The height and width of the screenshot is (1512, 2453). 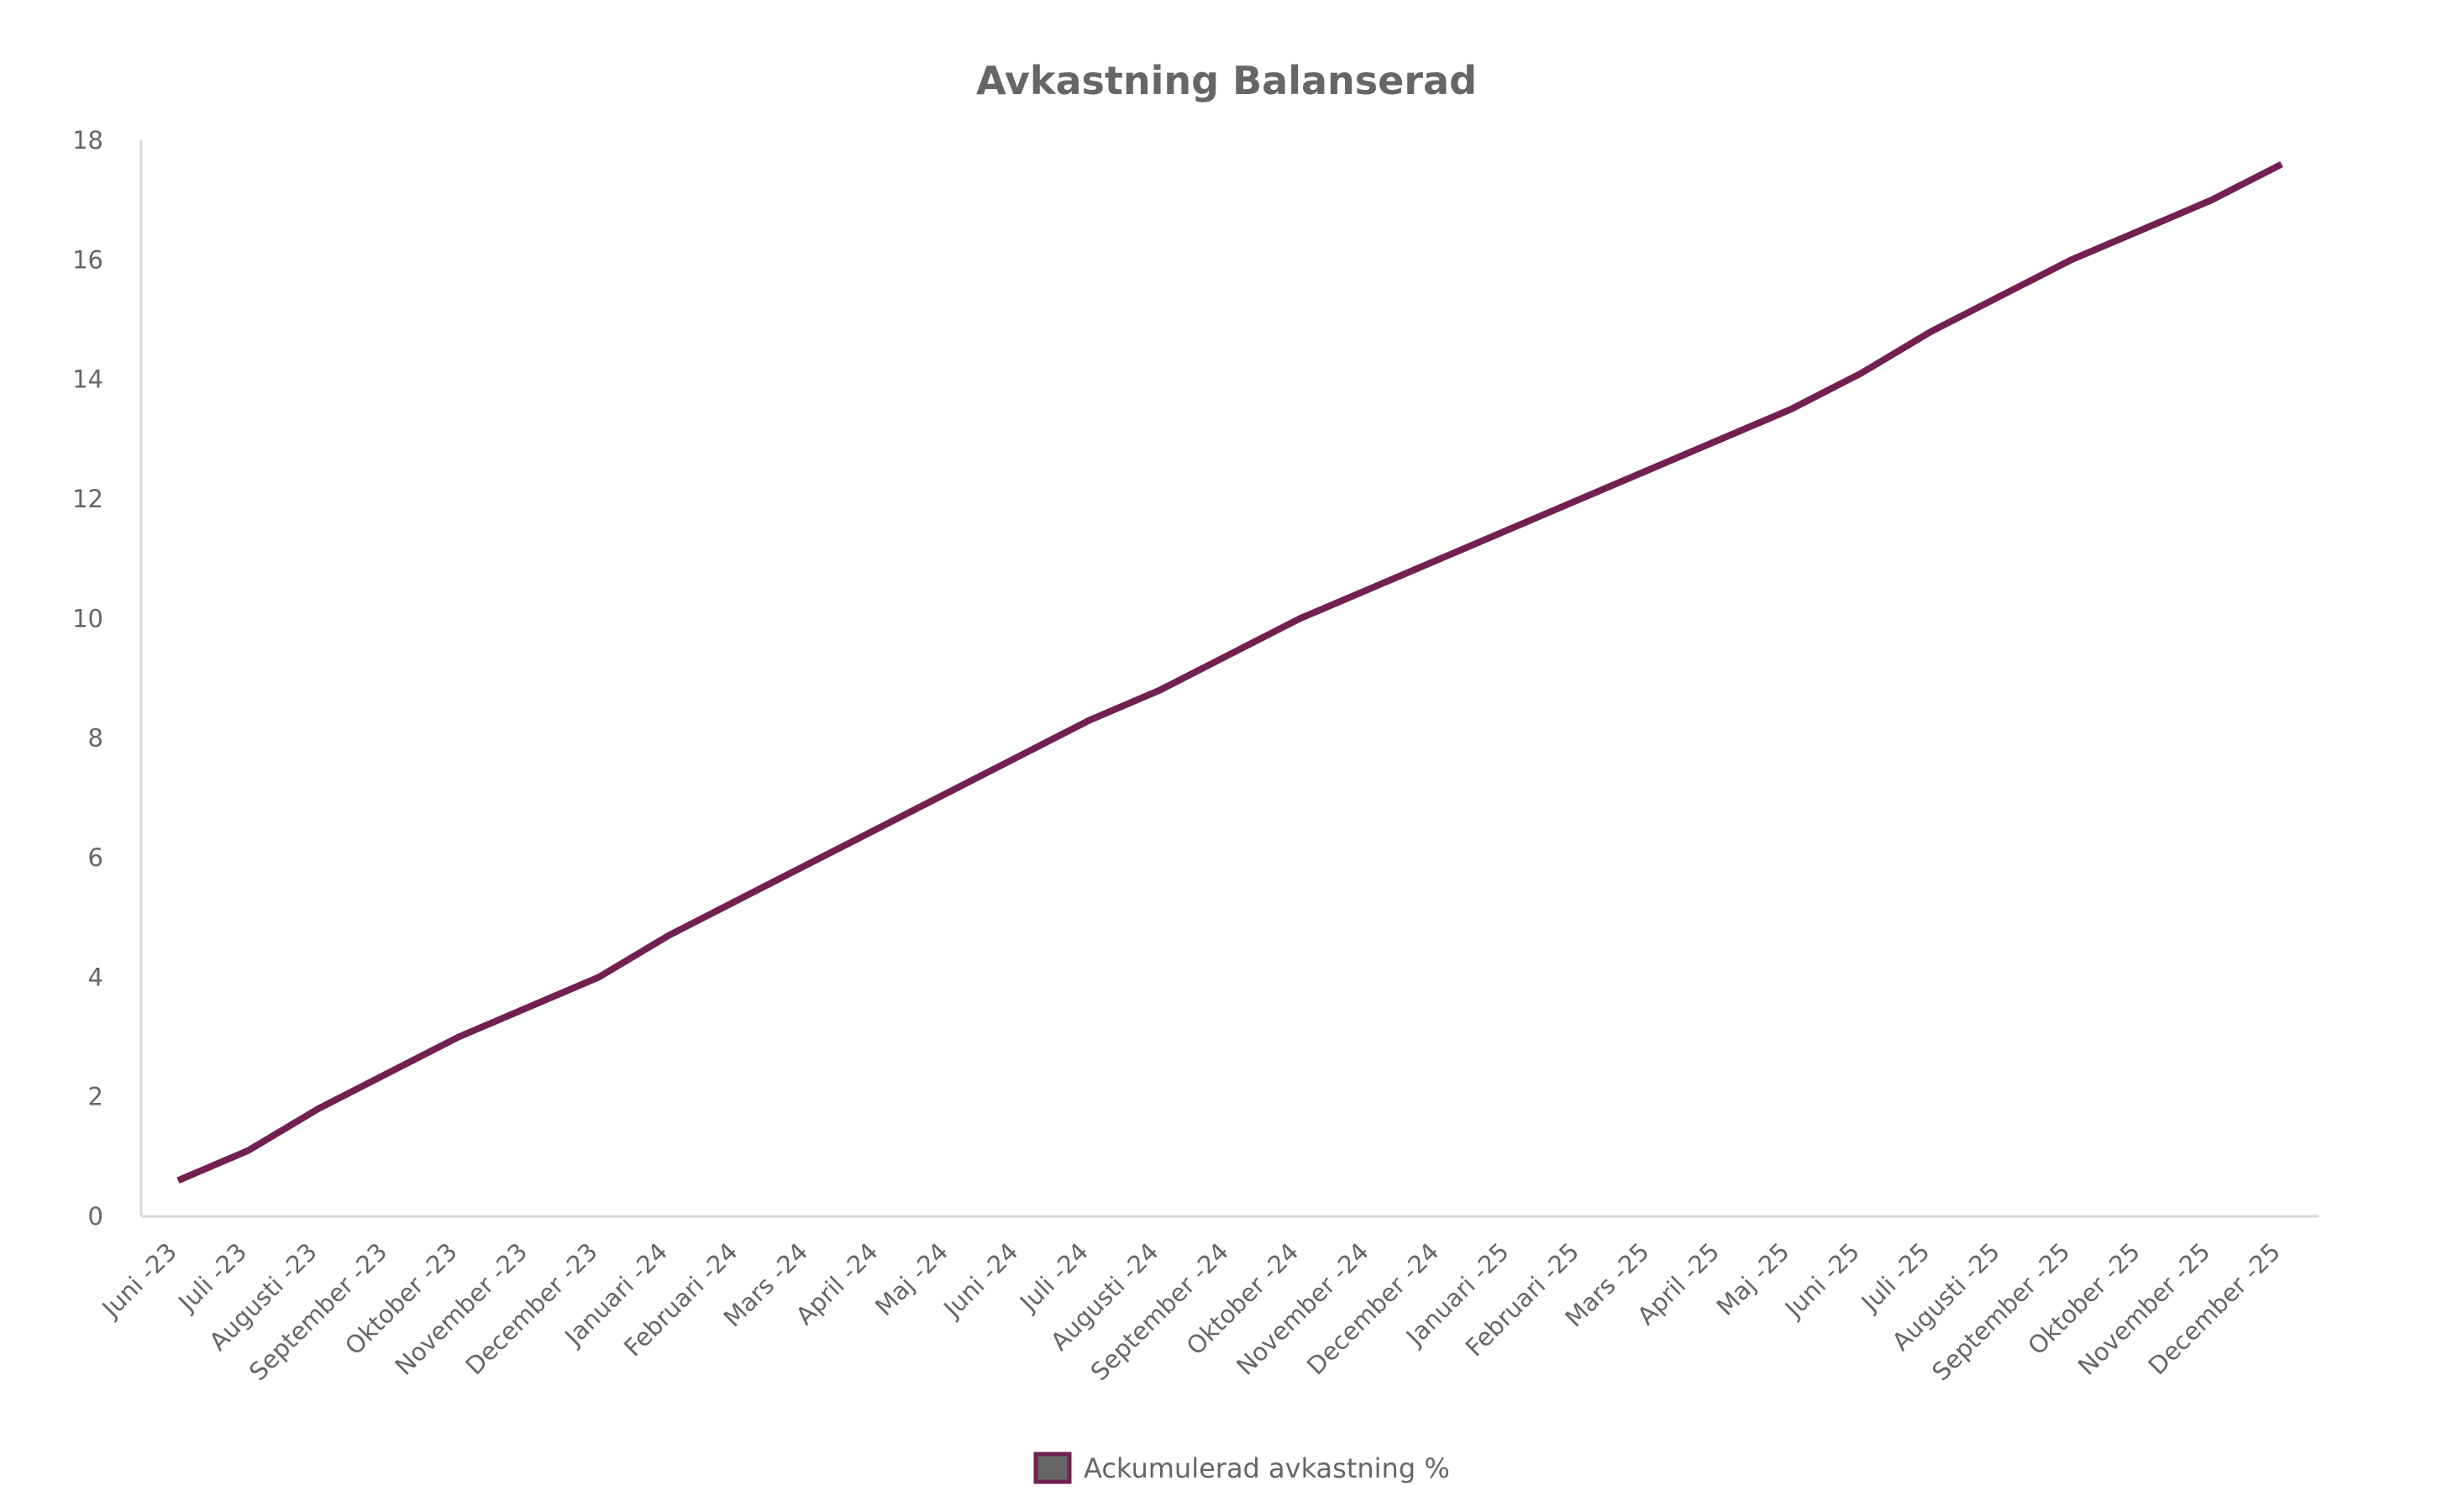 I want to click on y-tick-label: 2, so click(x=95, y=1097).